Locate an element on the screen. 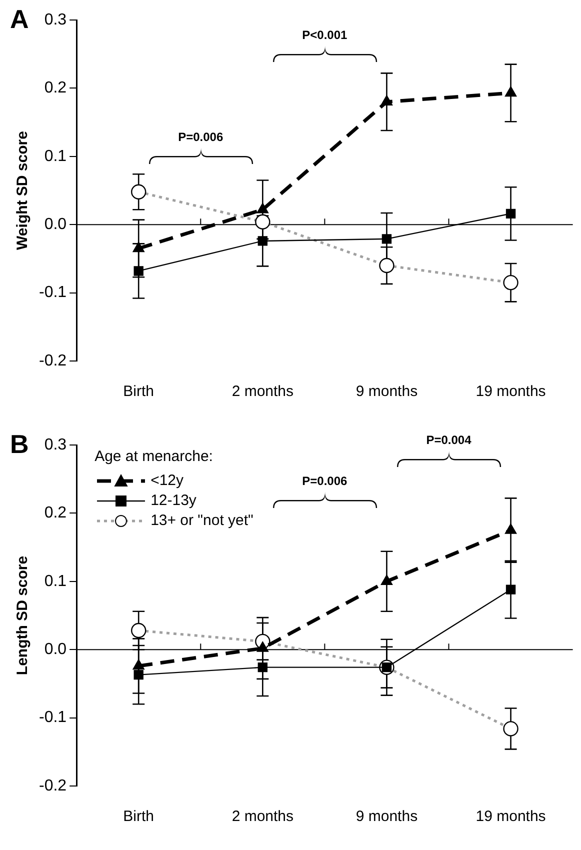 The width and height of the screenshot is (581, 850). chart-title: B is located at coordinates (19, 444).